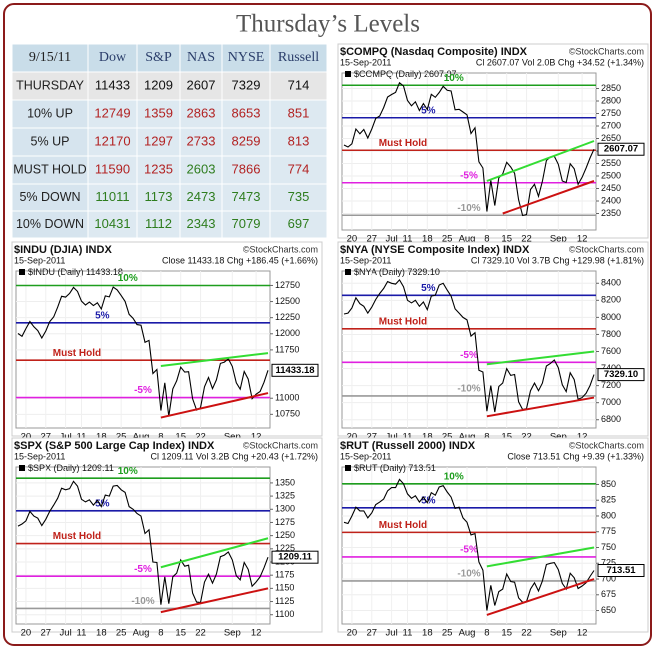  What do you see at coordinates (246, 140) in the screenshot?
I see `table-value: 8259` at bounding box center [246, 140].